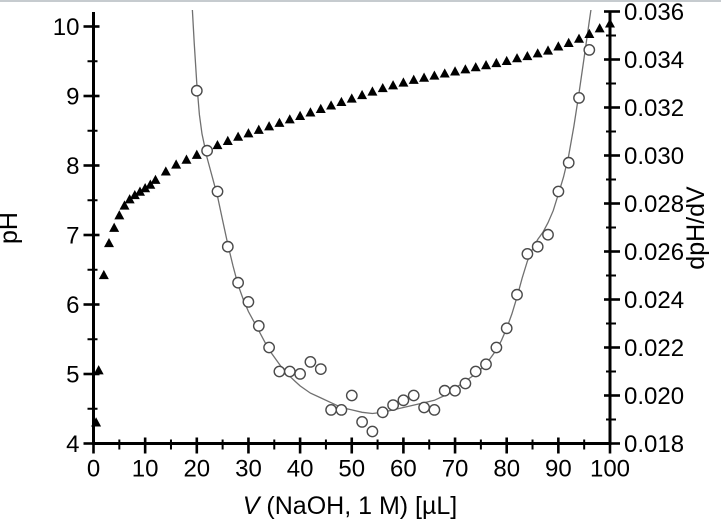 The width and height of the screenshot is (721, 528). What do you see at coordinates (11, 228) in the screenshot?
I see `y-left-axis-title: pH` at bounding box center [11, 228].